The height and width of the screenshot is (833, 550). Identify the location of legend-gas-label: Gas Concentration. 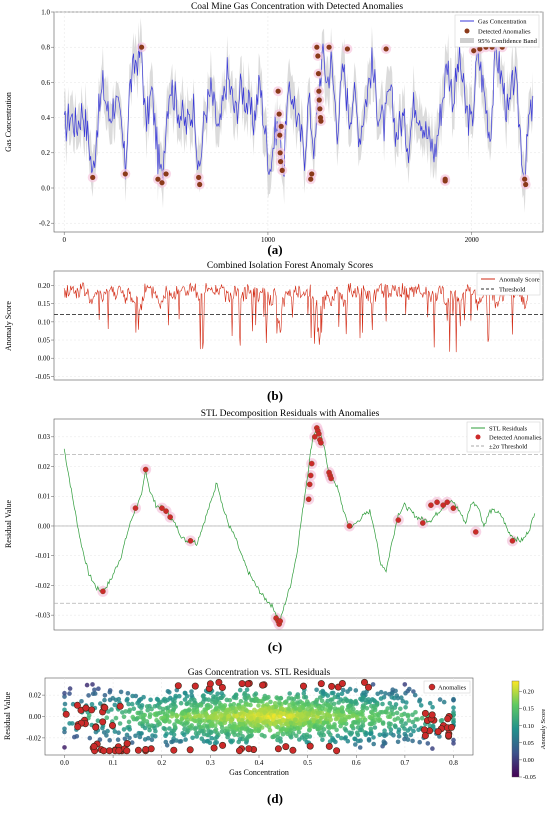
(502, 22).